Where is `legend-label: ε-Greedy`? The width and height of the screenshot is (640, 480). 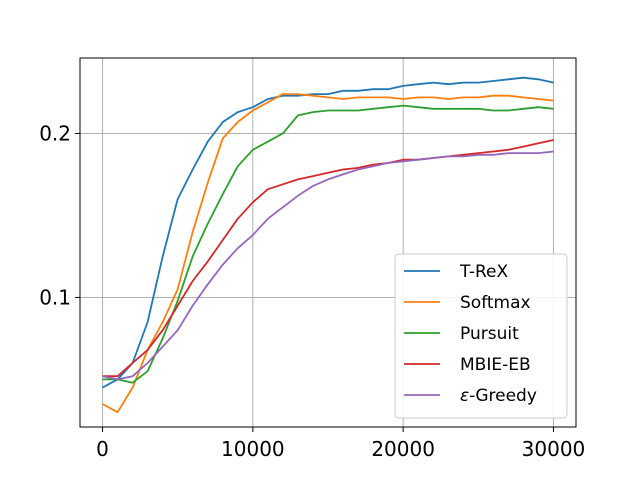
legend-label: ε-Greedy is located at coordinates (498, 396).